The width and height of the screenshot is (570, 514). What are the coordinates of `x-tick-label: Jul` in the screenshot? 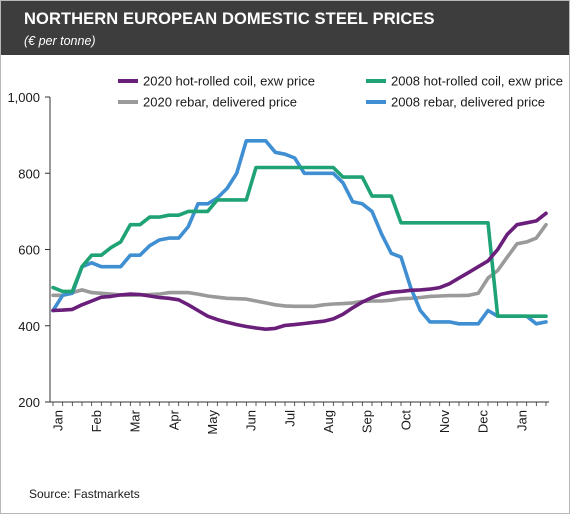 It's located at (289, 418).